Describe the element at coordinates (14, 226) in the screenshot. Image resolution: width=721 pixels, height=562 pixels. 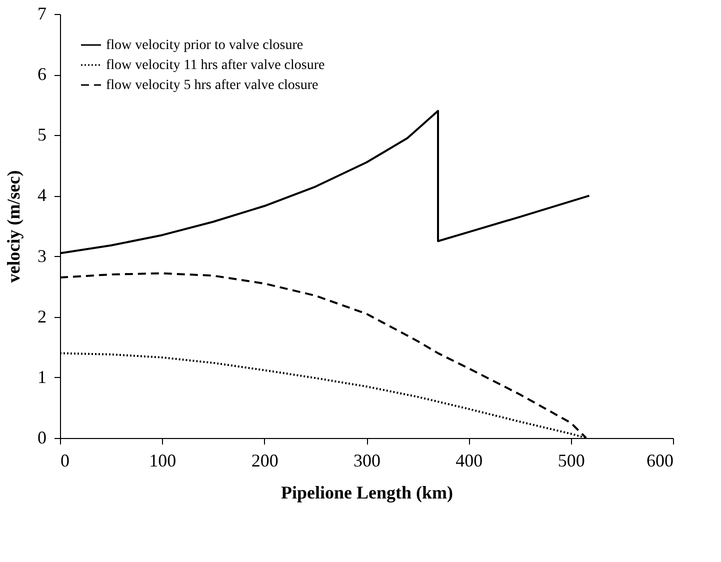
I see `y-axis-title: velociy (m/sec)` at that location.